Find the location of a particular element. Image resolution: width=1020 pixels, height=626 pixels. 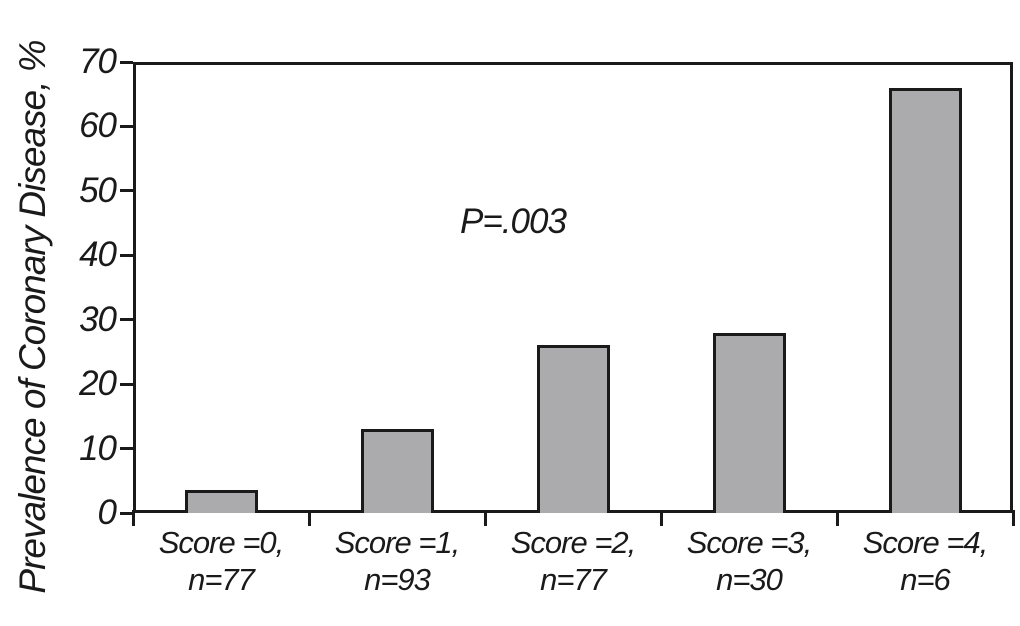

y-tick-label: 40 is located at coordinates (98, 255).